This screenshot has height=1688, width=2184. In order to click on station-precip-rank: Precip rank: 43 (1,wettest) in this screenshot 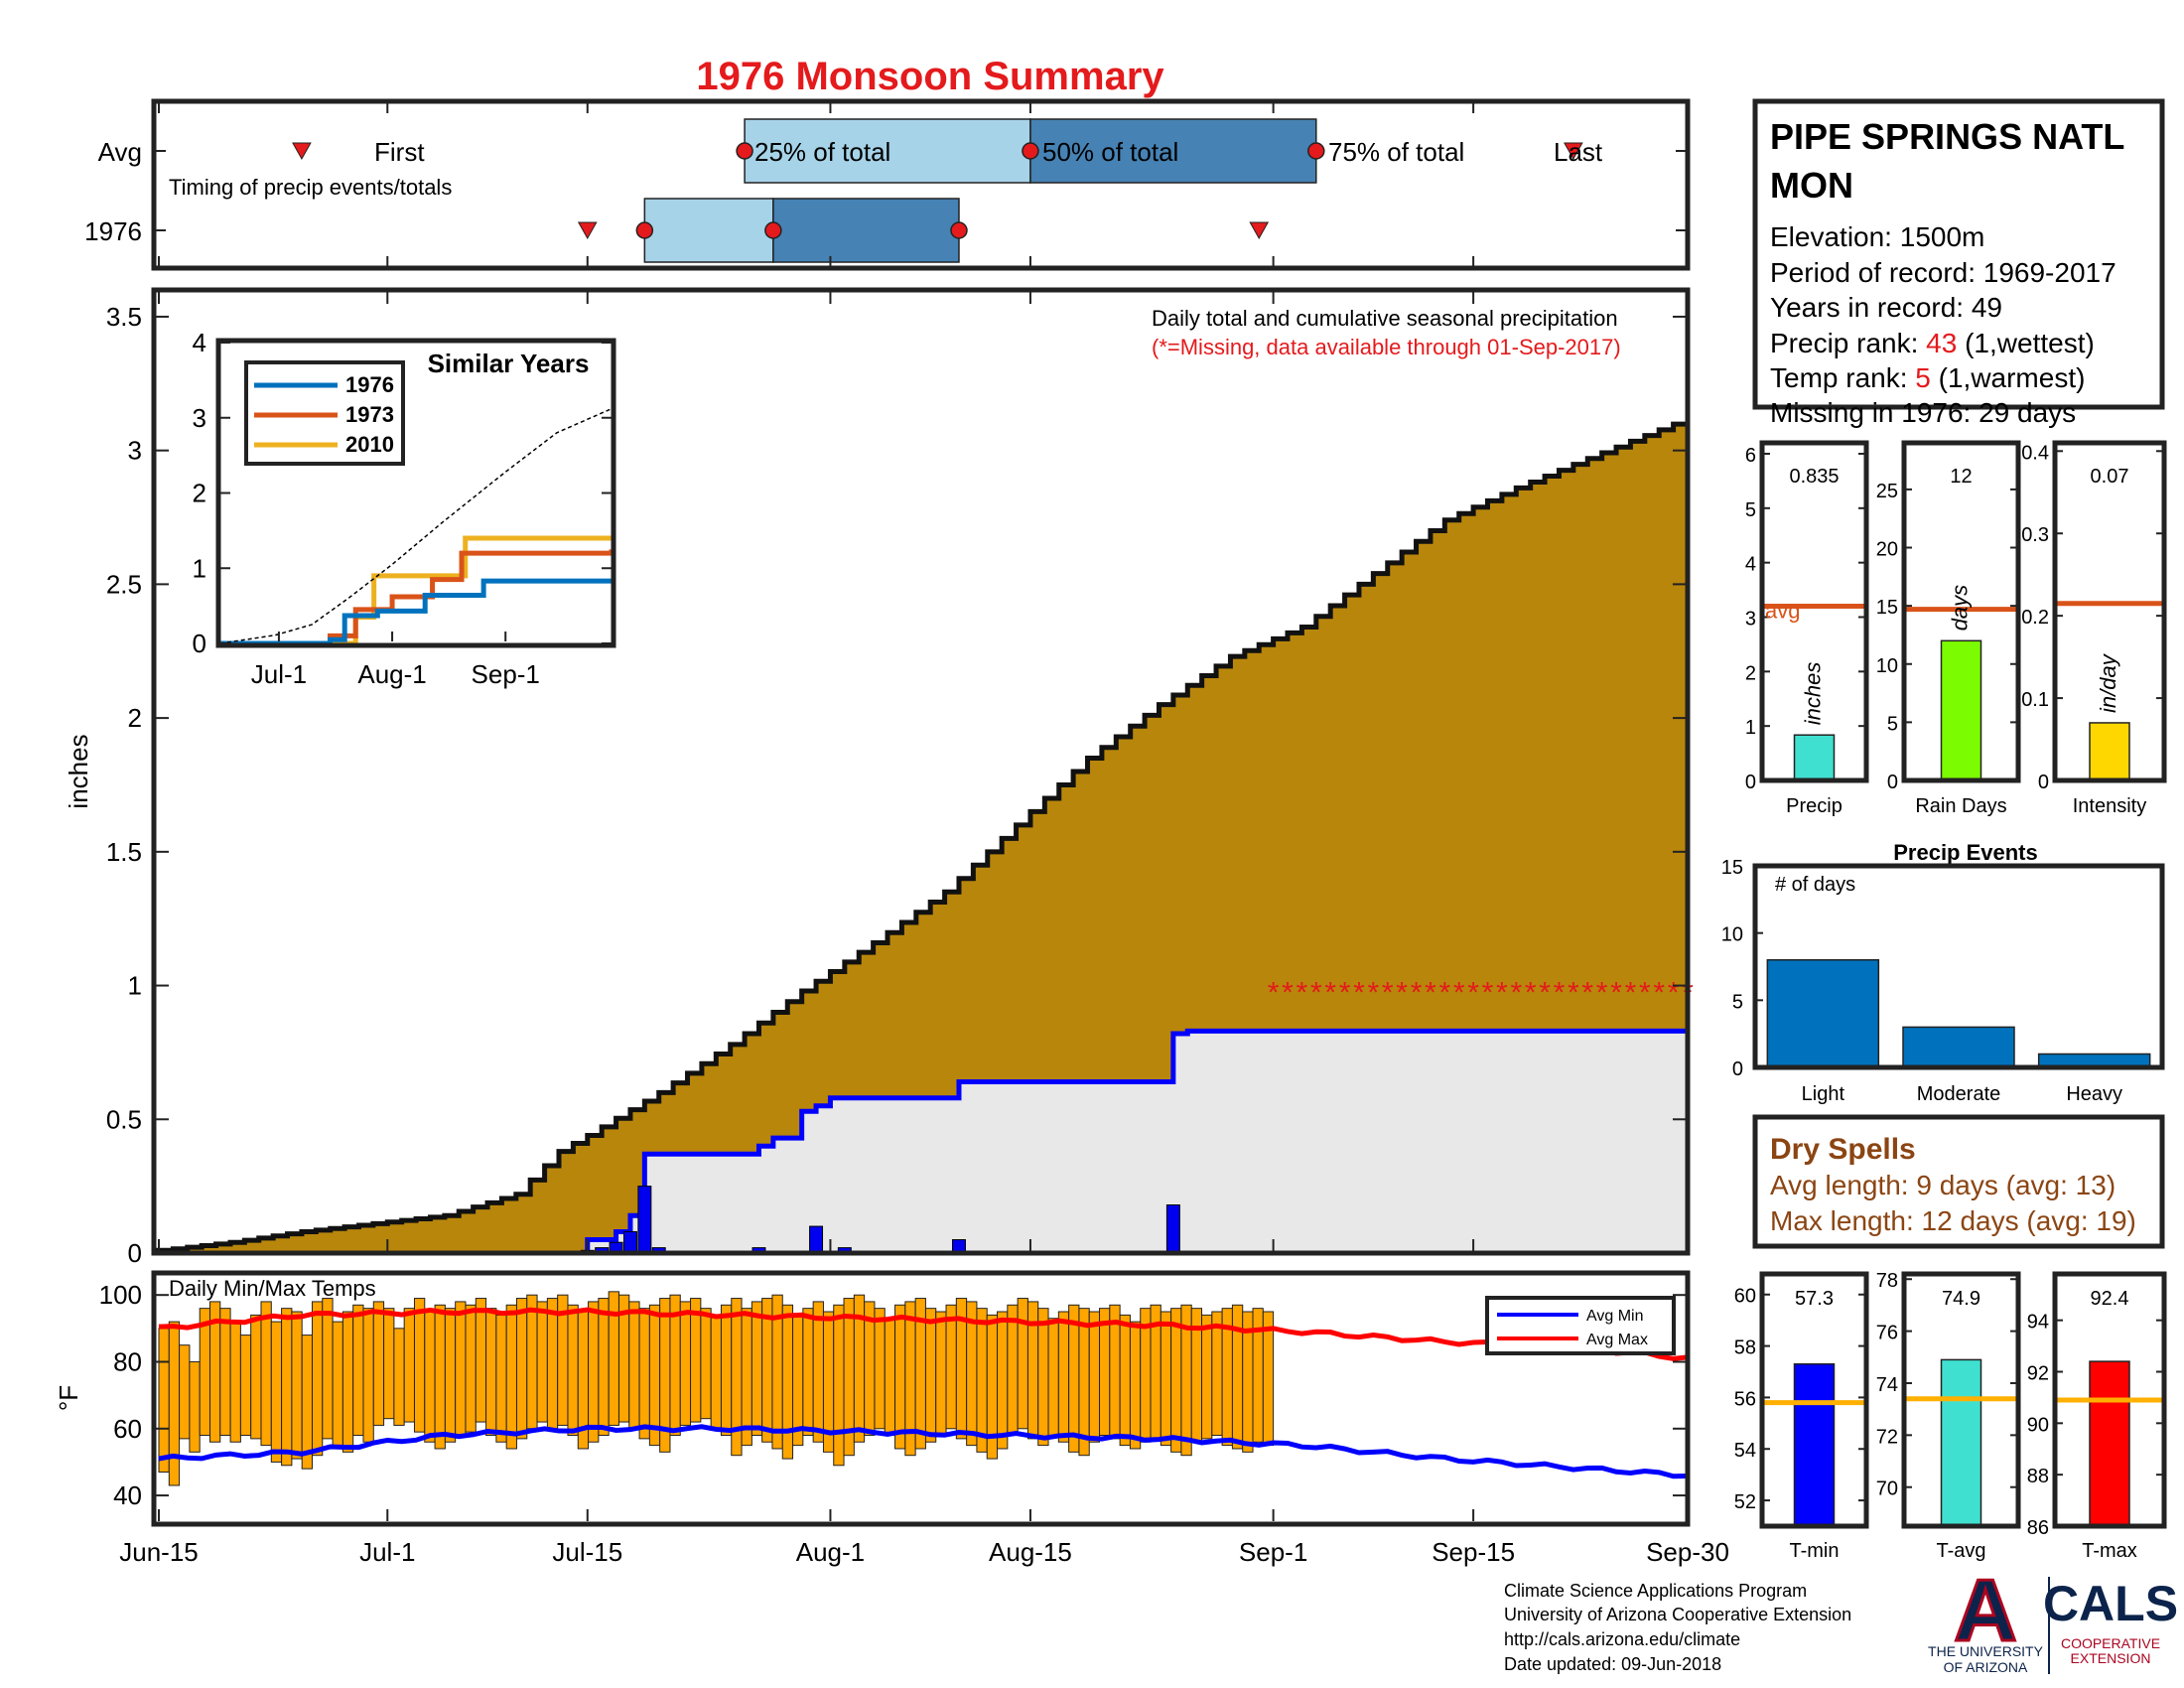, I will do `click(1932, 343)`.